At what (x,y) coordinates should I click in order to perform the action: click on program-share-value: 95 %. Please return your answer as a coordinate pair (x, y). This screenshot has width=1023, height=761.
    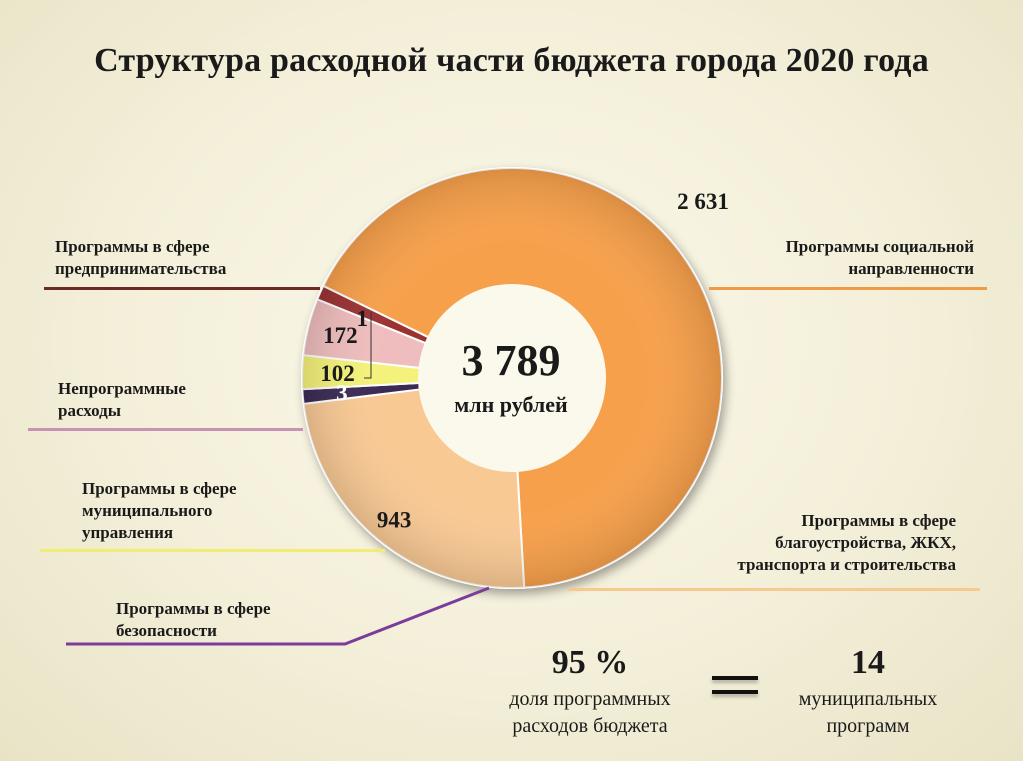
    Looking at the image, I should click on (590, 662).